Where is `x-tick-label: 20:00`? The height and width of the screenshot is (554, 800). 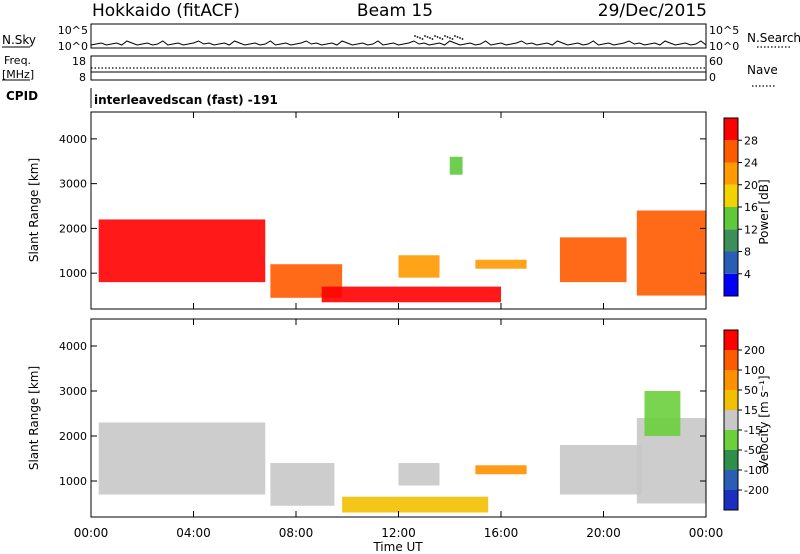 x-tick-label: 20:00 is located at coordinates (603, 533).